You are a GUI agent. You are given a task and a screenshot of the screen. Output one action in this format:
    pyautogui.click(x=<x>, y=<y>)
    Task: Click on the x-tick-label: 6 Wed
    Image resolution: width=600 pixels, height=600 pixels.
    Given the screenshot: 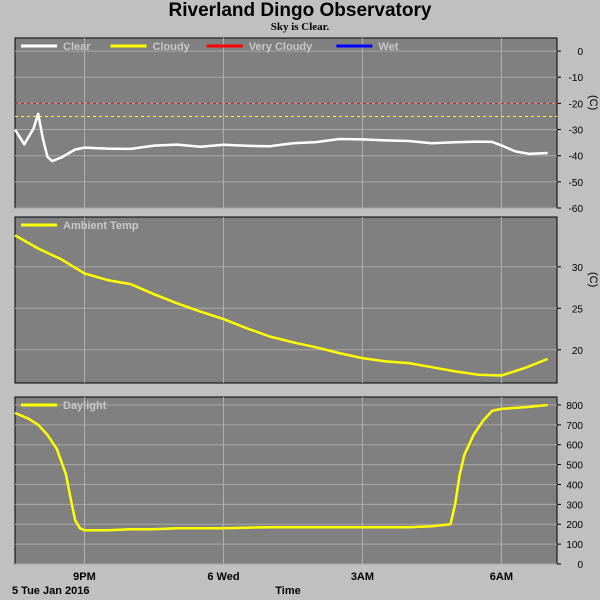 What is the action you would take?
    pyautogui.click(x=223, y=577)
    